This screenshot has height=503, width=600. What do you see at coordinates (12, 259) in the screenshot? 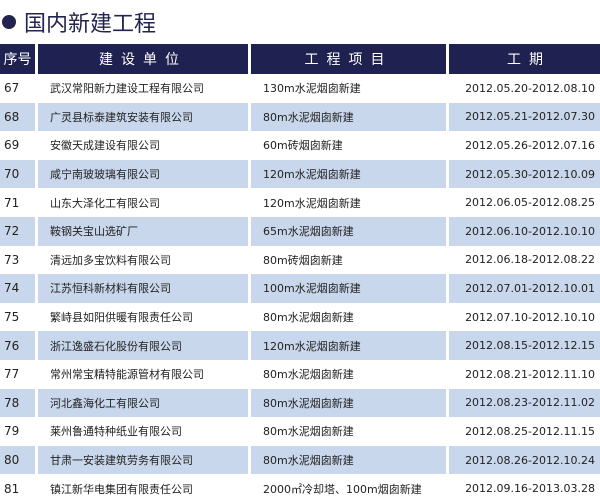
I see `row-index: 73` at bounding box center [12, 259].